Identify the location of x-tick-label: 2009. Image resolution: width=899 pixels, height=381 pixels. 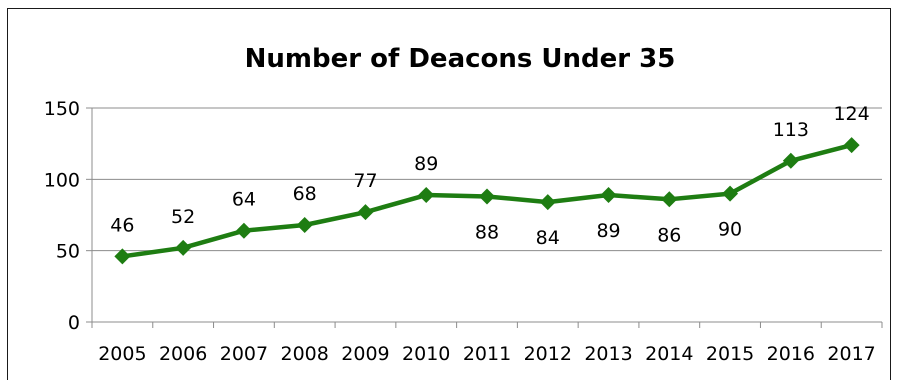
(365, 354).